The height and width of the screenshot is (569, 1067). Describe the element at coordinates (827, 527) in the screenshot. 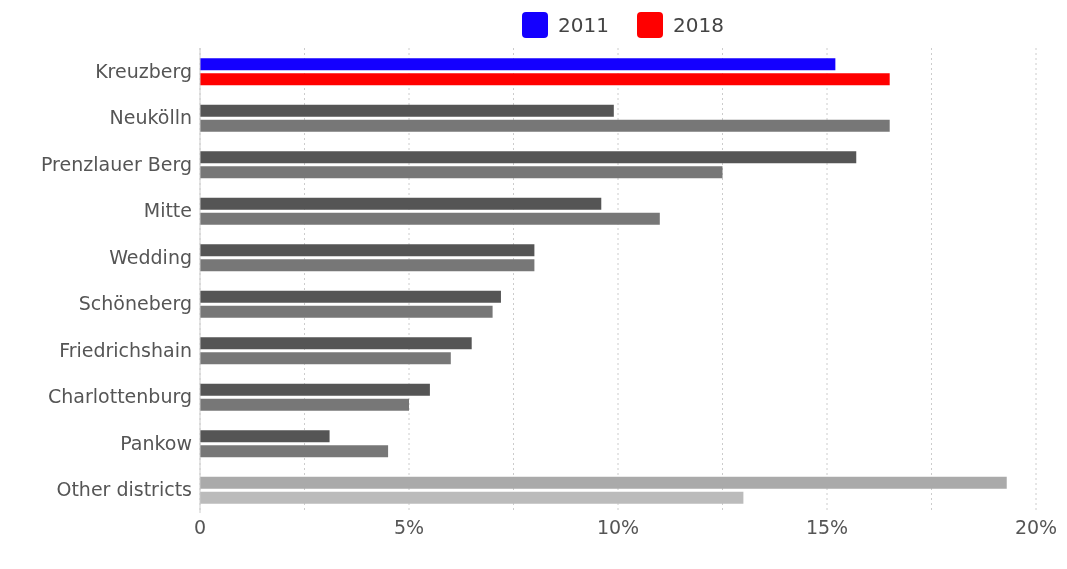

I see `x-tick-label: 15%` at that location.